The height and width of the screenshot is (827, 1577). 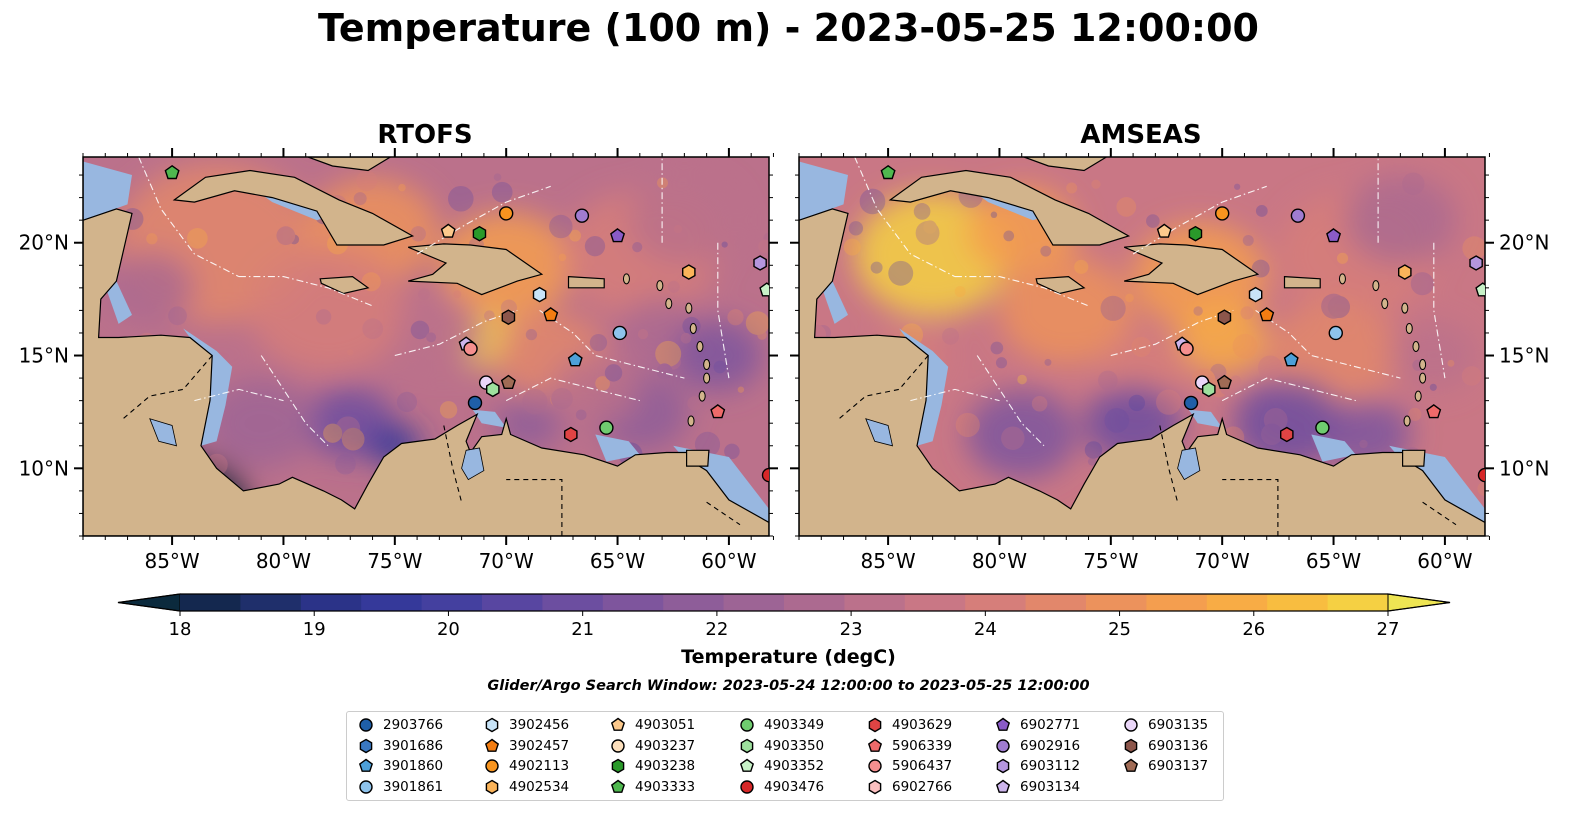 I want to click on legend-label: 3901861, so click(x=413, y=786).